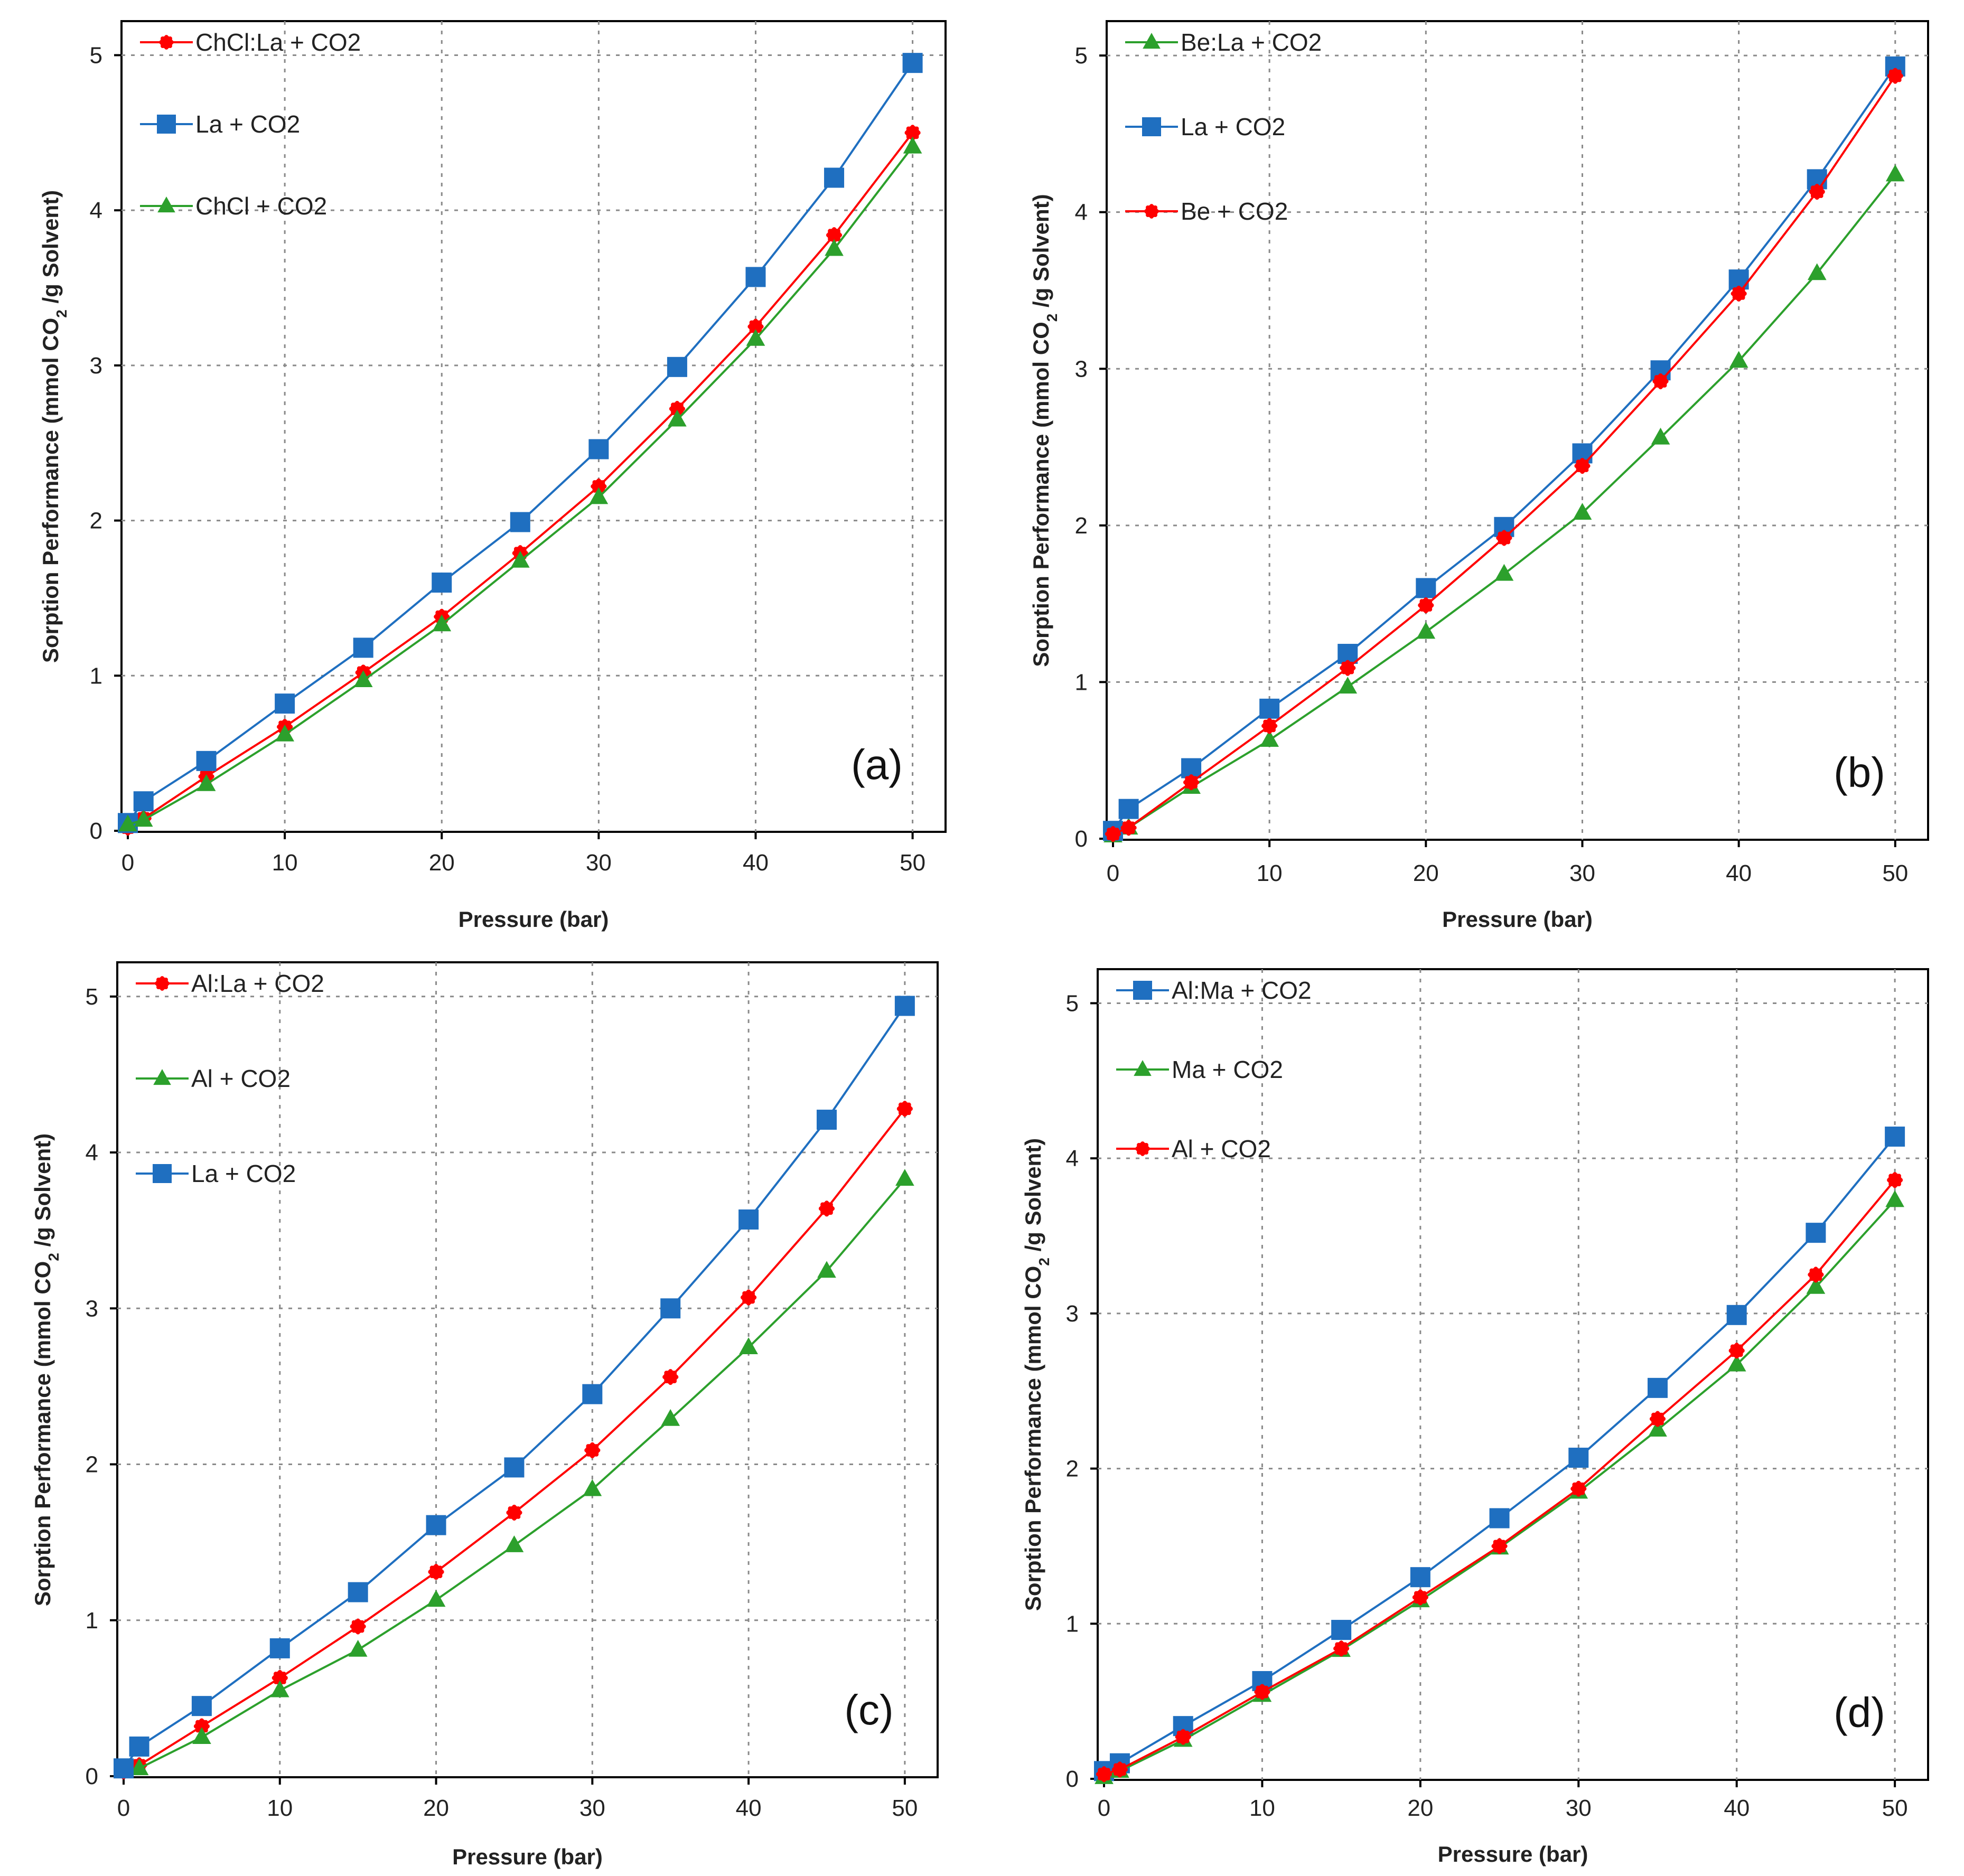 The width and height of the screenshot is (1964, 1876). What do you see at coordinates (1072, 1003) in the screenshot?
I see `y-tick-label: 5` at bounding box center [1072, 1003].